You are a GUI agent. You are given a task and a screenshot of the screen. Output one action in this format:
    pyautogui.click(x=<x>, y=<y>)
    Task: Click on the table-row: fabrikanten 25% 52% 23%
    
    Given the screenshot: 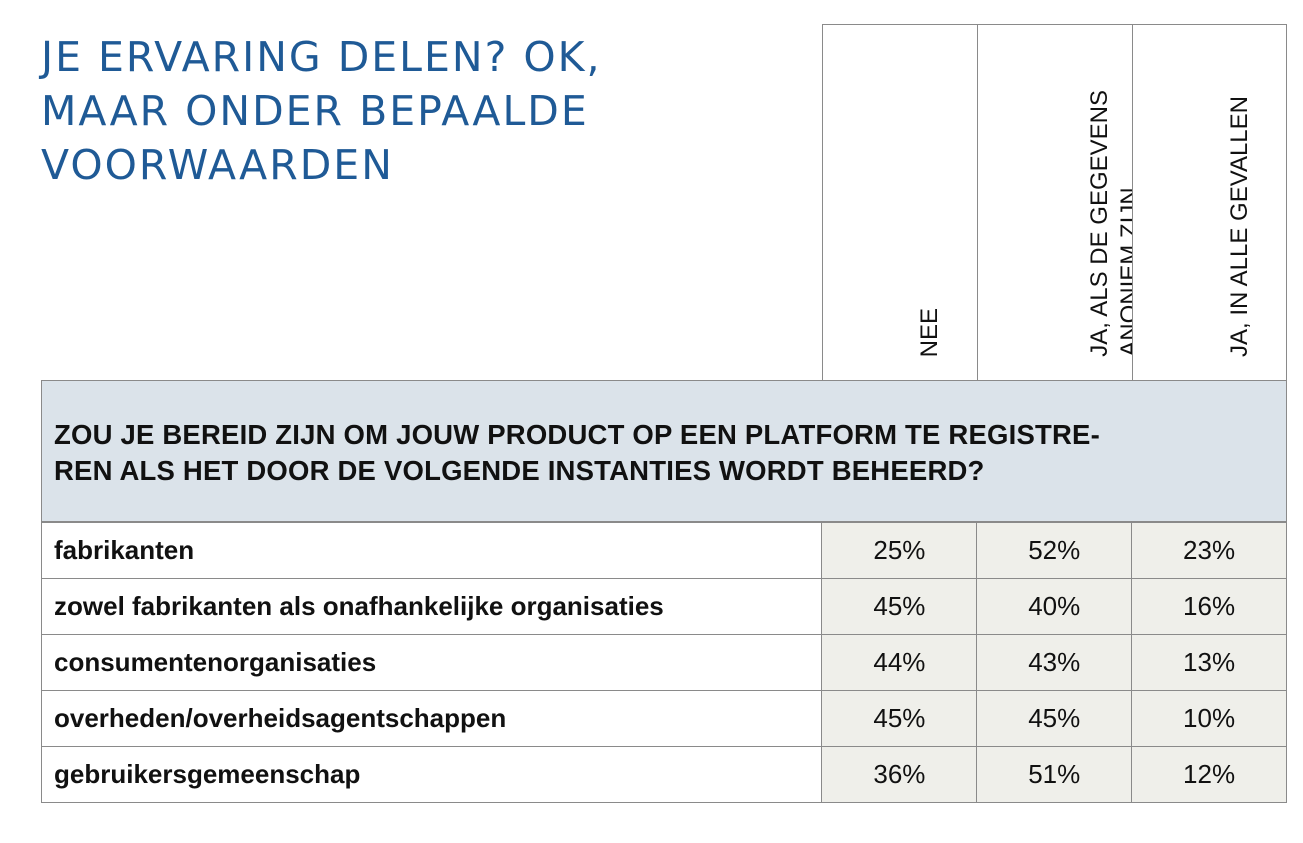 What is the action you would take?
    pyautogui.click(x=663, y=550)
    